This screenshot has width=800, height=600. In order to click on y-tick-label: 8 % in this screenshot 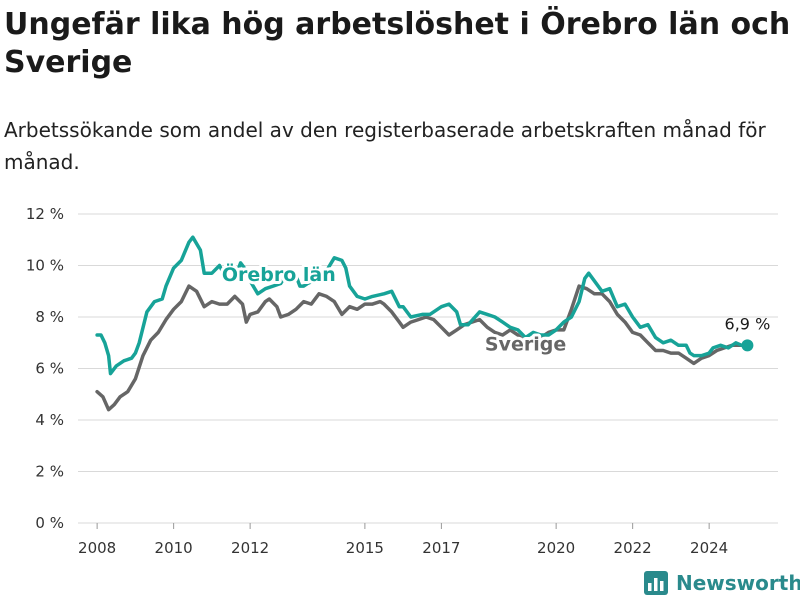, I will do `click(49, 317)`.